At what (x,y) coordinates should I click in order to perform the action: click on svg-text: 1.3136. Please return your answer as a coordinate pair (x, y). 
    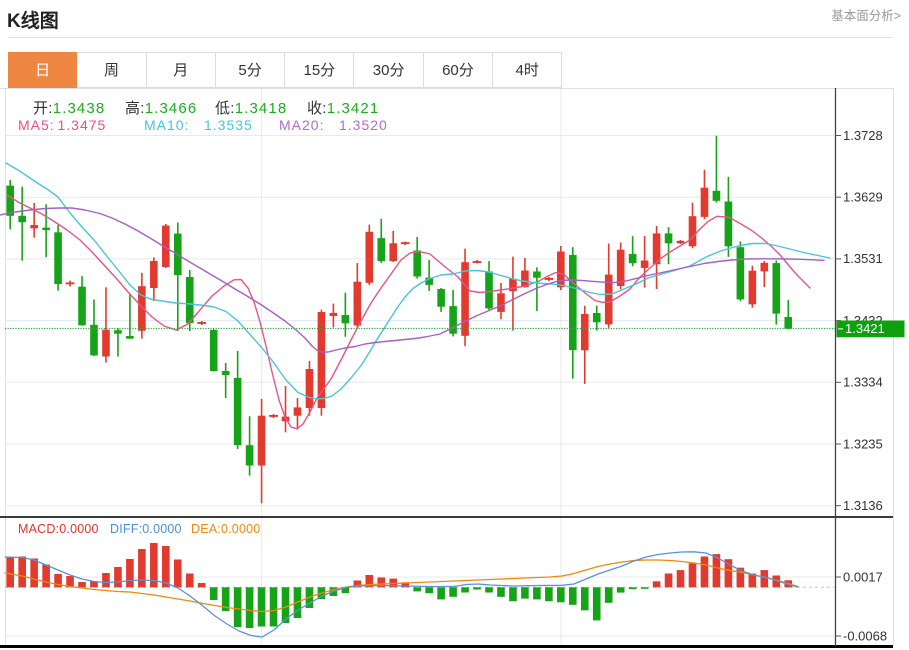
    Looking at the image, I should click on (863, 505).